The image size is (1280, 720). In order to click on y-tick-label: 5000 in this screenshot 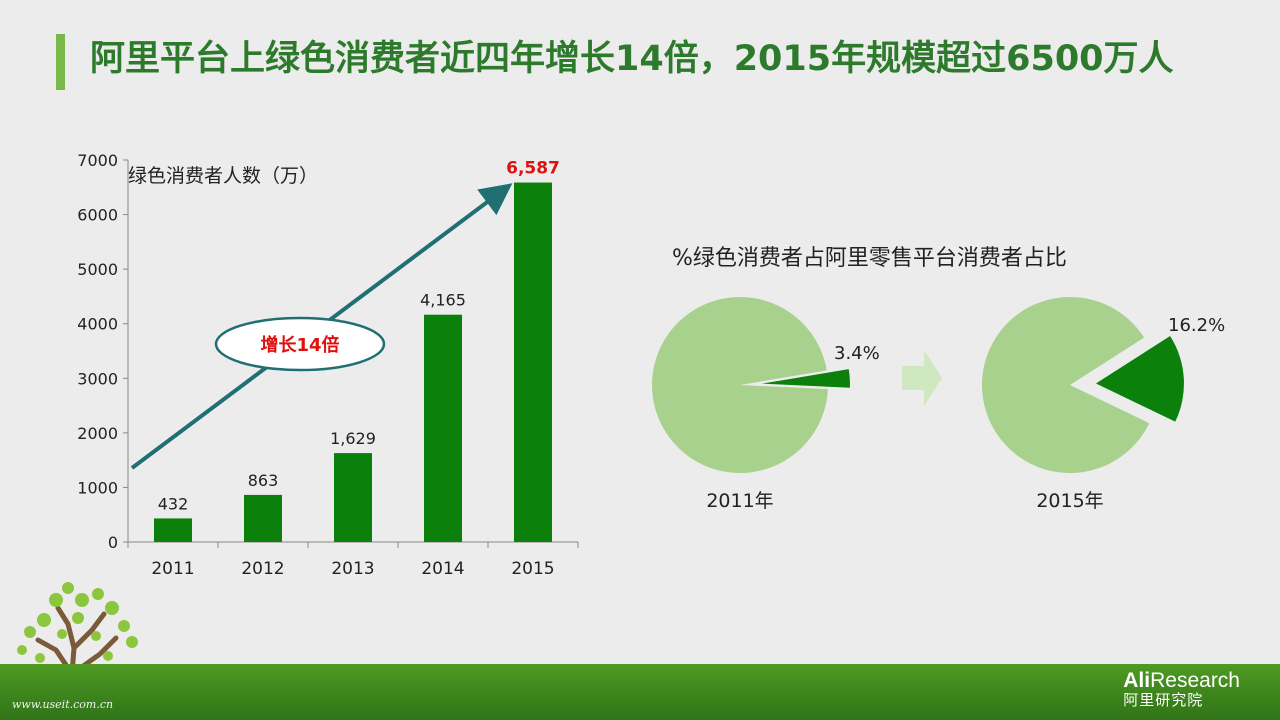, I will do `click(97, 269)`.